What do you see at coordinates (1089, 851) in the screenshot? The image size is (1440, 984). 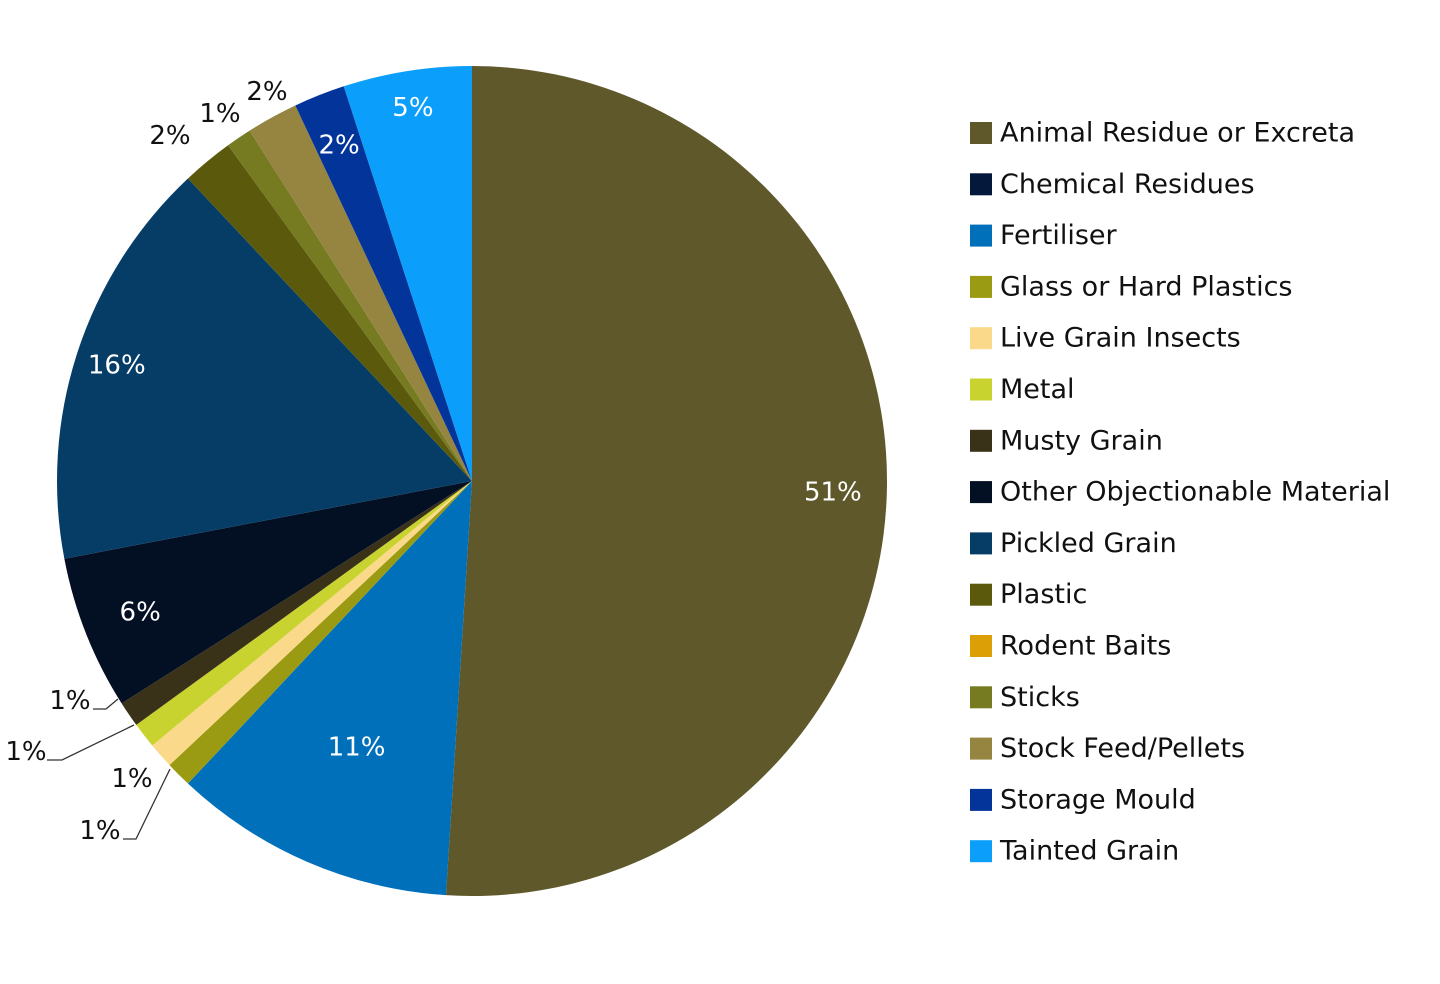 I see `legend-label: Tainted Grain` at bounding box center [1089, 851].